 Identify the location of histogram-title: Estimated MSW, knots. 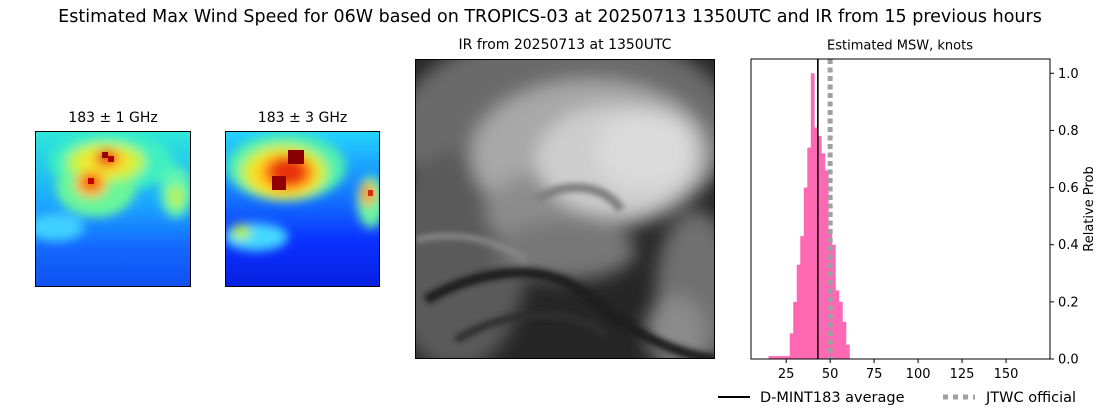
(900, 46).